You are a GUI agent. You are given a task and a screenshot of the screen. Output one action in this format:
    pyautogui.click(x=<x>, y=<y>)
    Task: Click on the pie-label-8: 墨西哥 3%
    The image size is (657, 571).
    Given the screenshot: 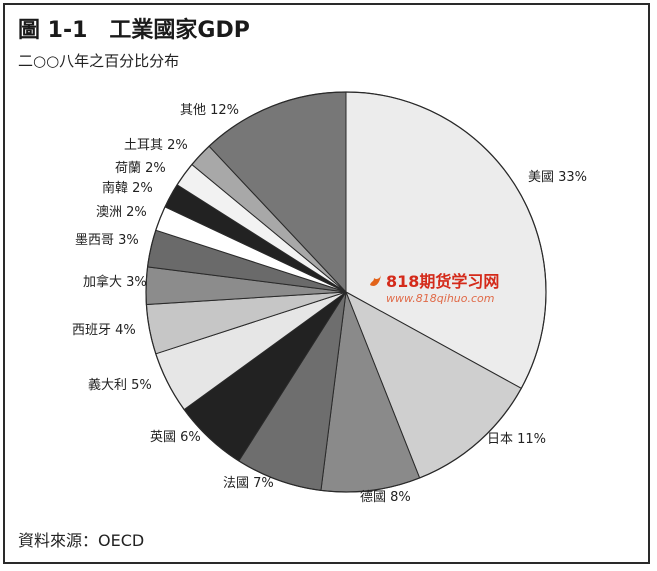 What is the action you would take?
    pyautogui.click(x=107, y=240)
    